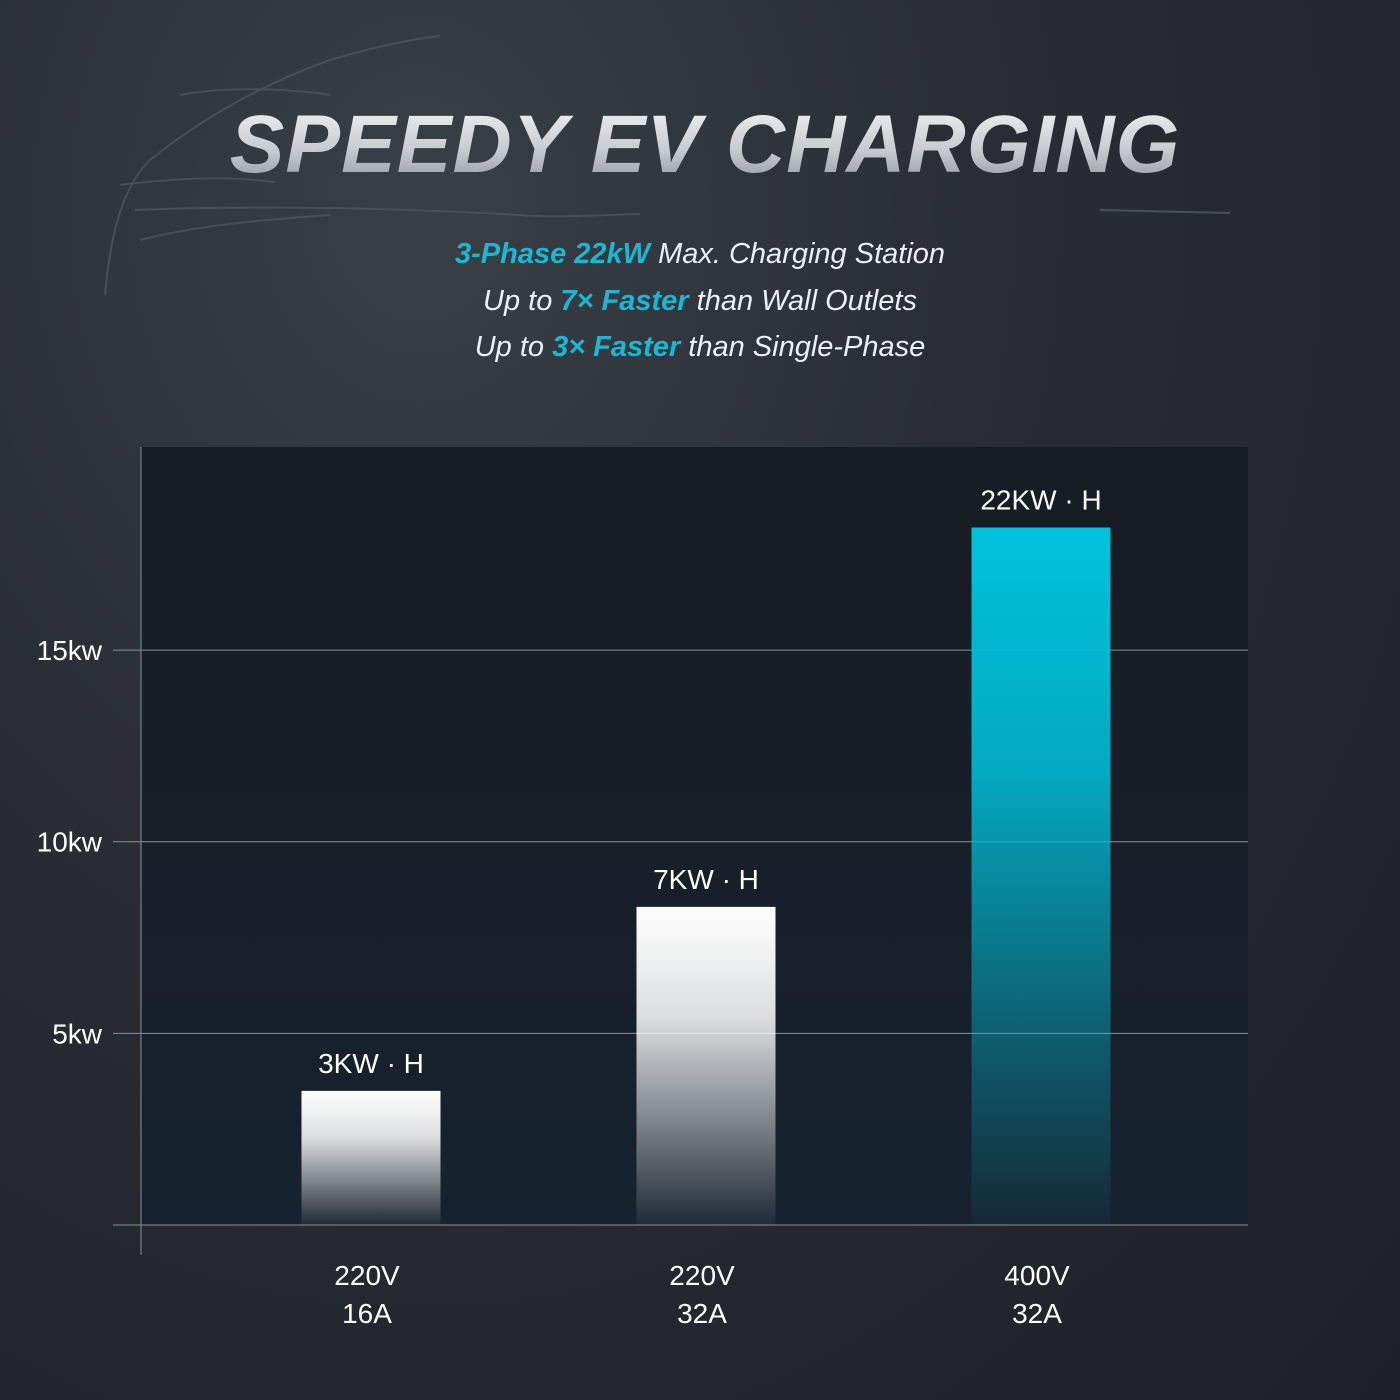 The width and height of the screenshot is (1400, 1400). What do you see at coordinates (77, 1033) in the screenshot?
I see `y-tick-label: 5kw` at bounding box center [77, 1033].